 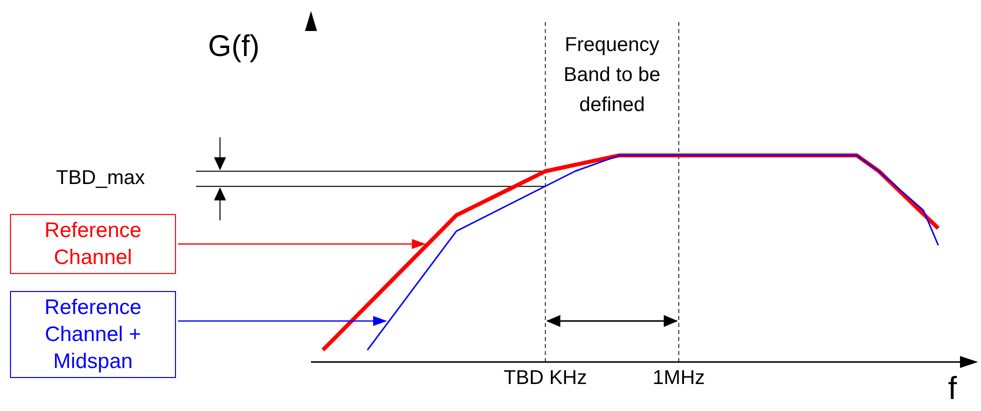 I want to click on text: Reference Channel + Midspan, so click(x=93, y=334).